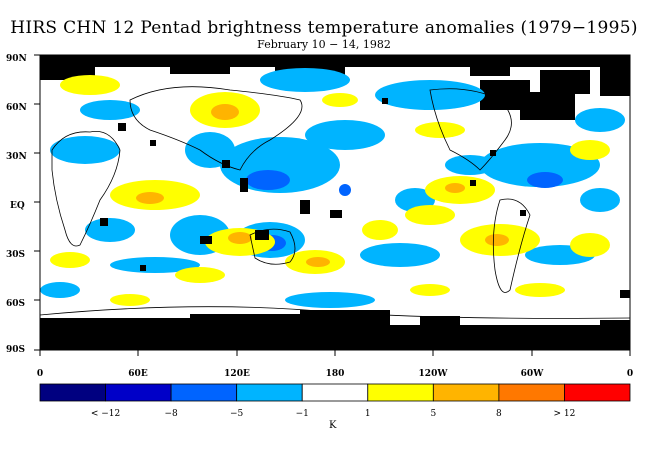  What do you see at coordinates (324, 44) in the screenshot?
I see `map-subtitle: February 10 − 14, 1982` at bounding box center [324, 44].